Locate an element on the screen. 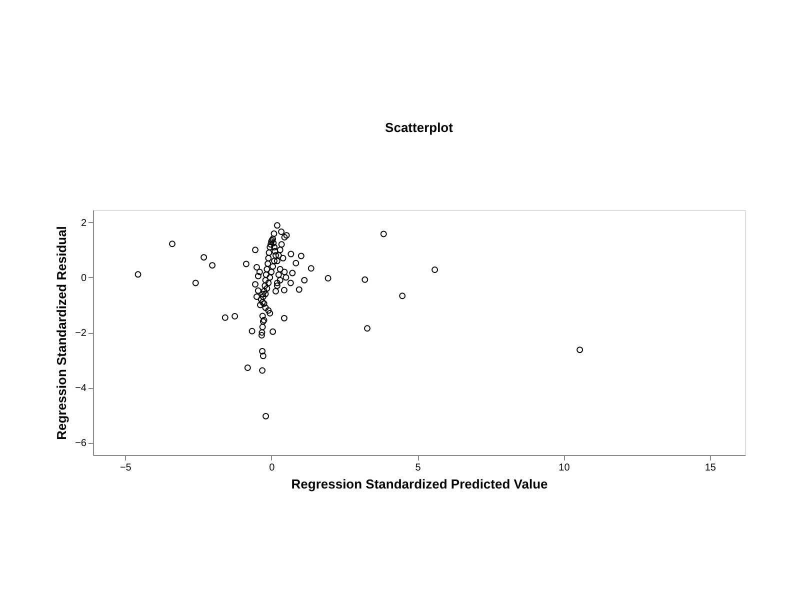 The height and width of the screenshot is (608, 809). chart-title: Scatterplot is located at coordinates (419, 127).